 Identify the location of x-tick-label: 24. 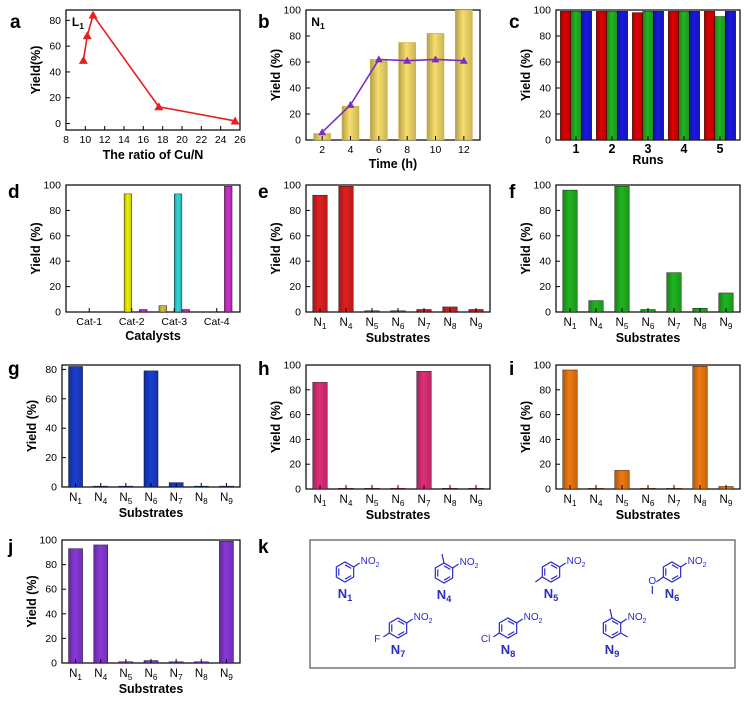
(221, 140).